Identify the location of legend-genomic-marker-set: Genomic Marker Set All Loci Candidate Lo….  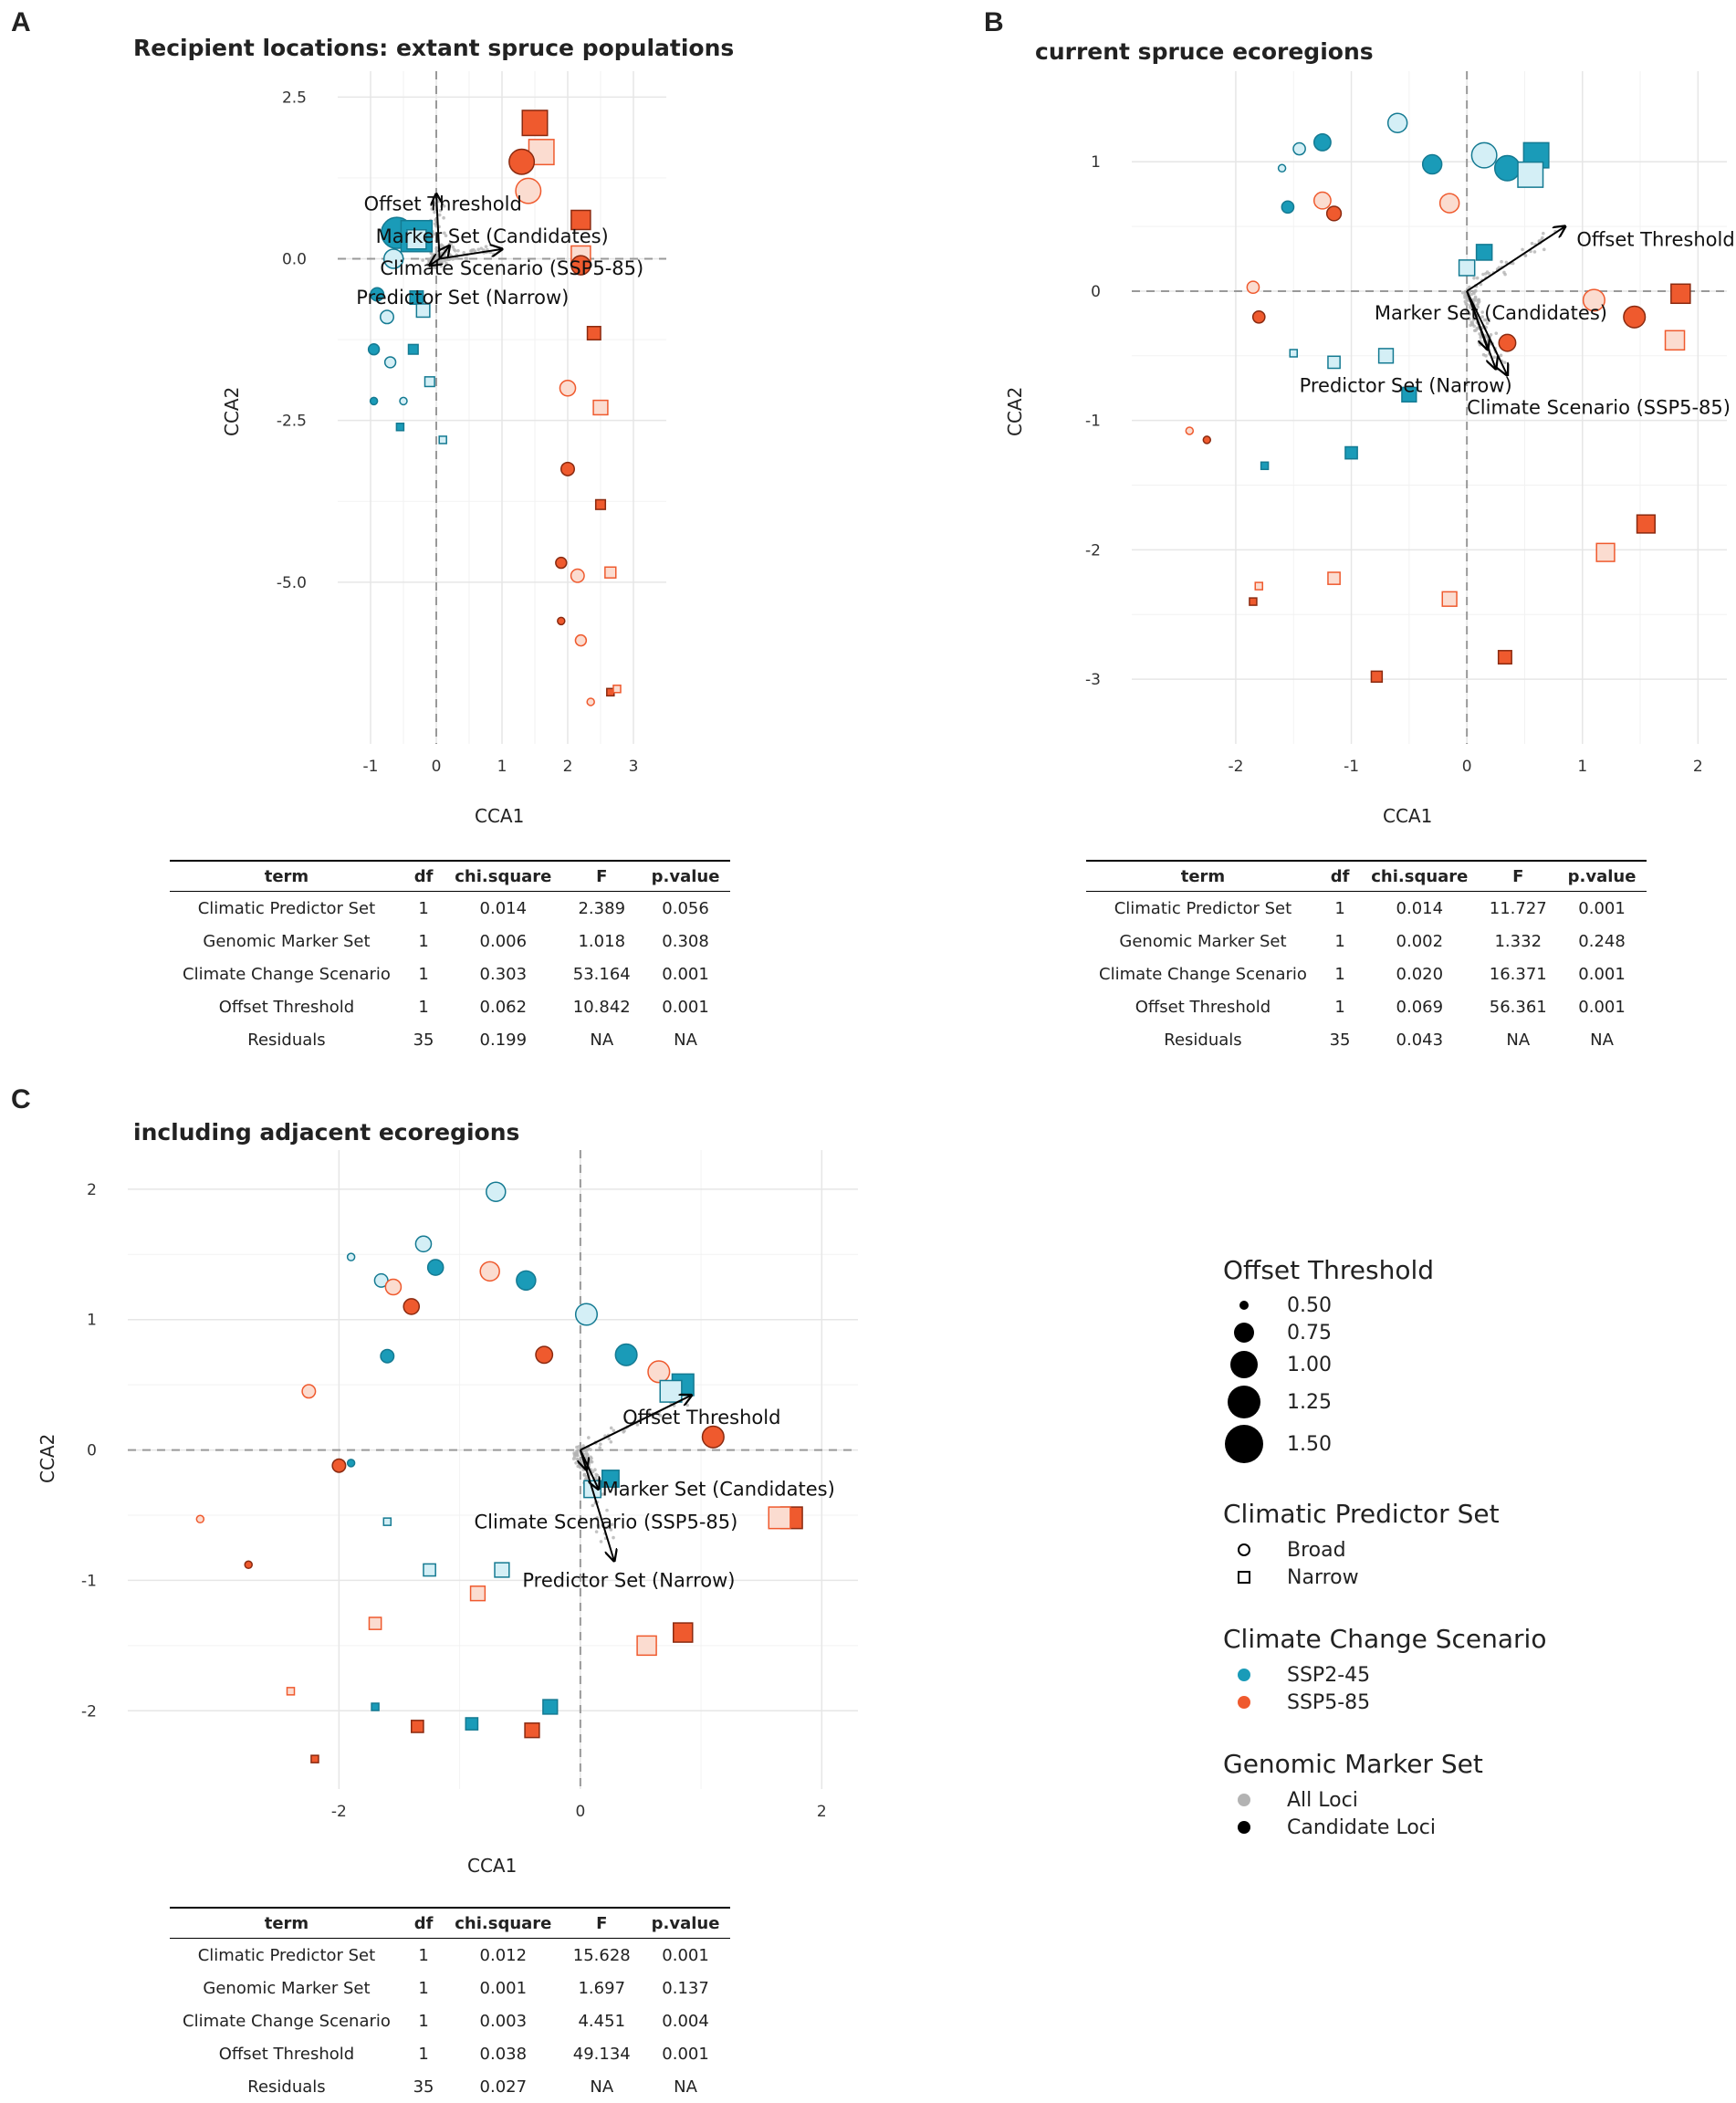
(1384, 1795).